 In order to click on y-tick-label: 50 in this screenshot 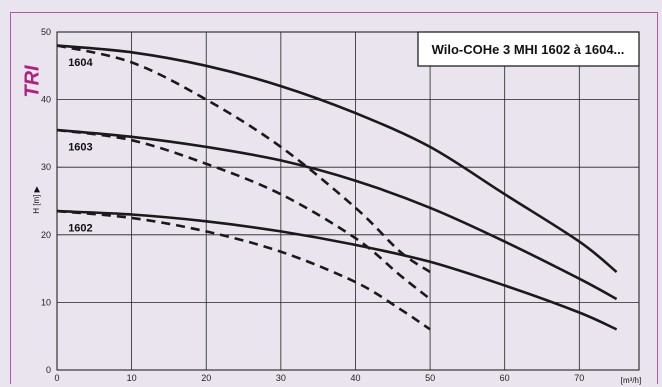, I will do `click(46, 32)`.